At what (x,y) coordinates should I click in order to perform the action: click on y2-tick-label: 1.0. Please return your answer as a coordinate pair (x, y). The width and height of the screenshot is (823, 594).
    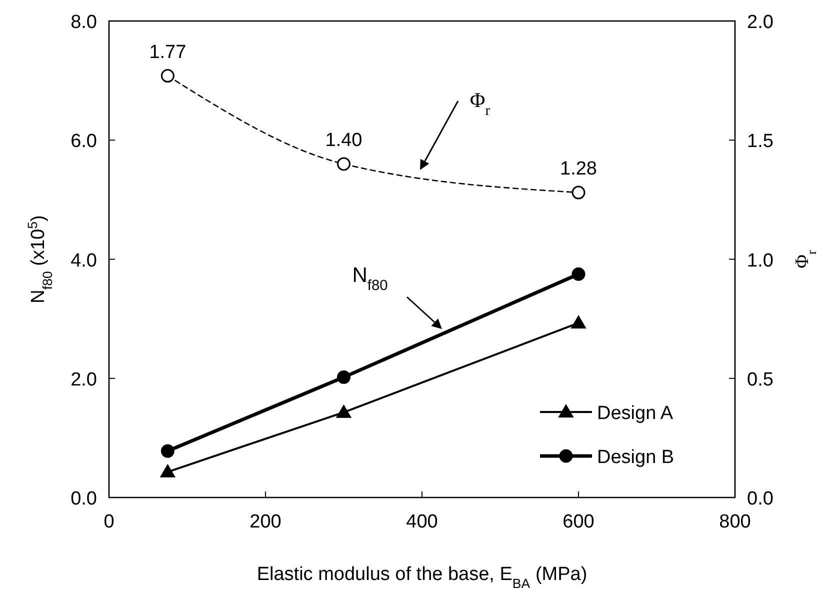
    Looking at the image, I should click on (760, 261).